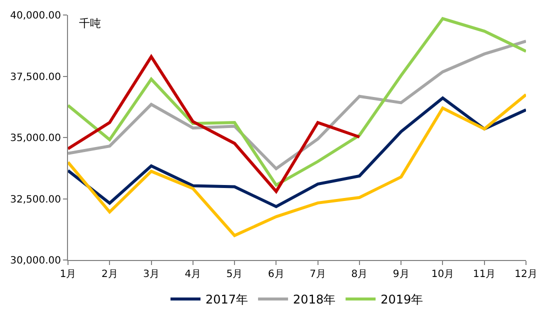 The width and height of the screenshot is (547, 324). I want to click on y-tick-label: 37,500.00, so click(35, 77).